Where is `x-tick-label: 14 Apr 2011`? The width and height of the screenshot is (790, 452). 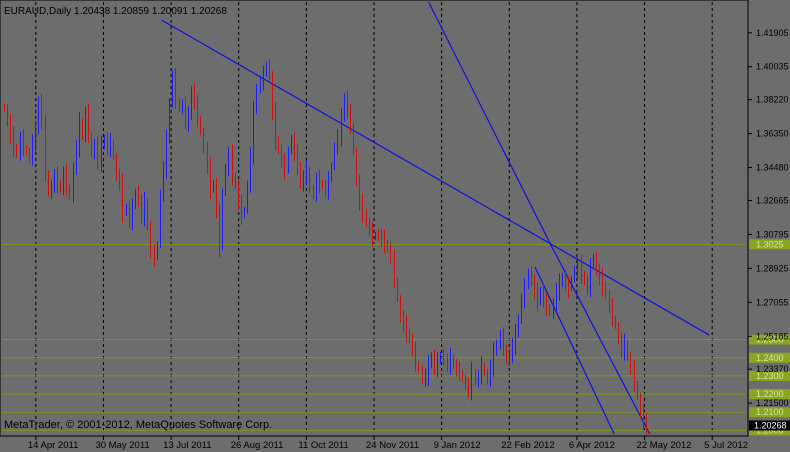
x-tick-label: 14 Apr 2011 is located at coordinates (53, 445).